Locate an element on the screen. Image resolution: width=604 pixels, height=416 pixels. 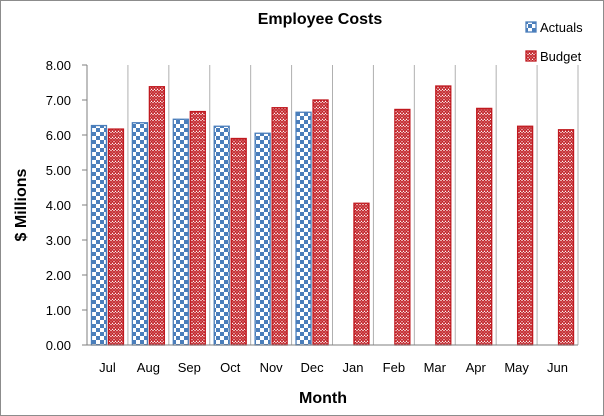
bar-budget-jun is located at coordinates (566, 237).